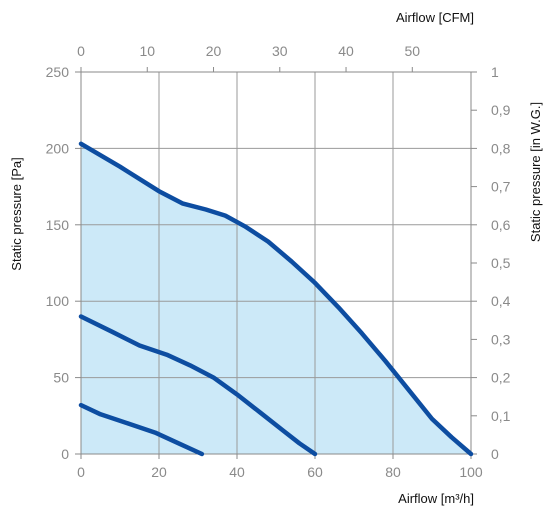 The width and height of the screenshot is (544, 510). What do you see at coordinates (147, 51) in the screenshot?
I see `x-top-tick-label: 10` at bounding box center [147, 51].